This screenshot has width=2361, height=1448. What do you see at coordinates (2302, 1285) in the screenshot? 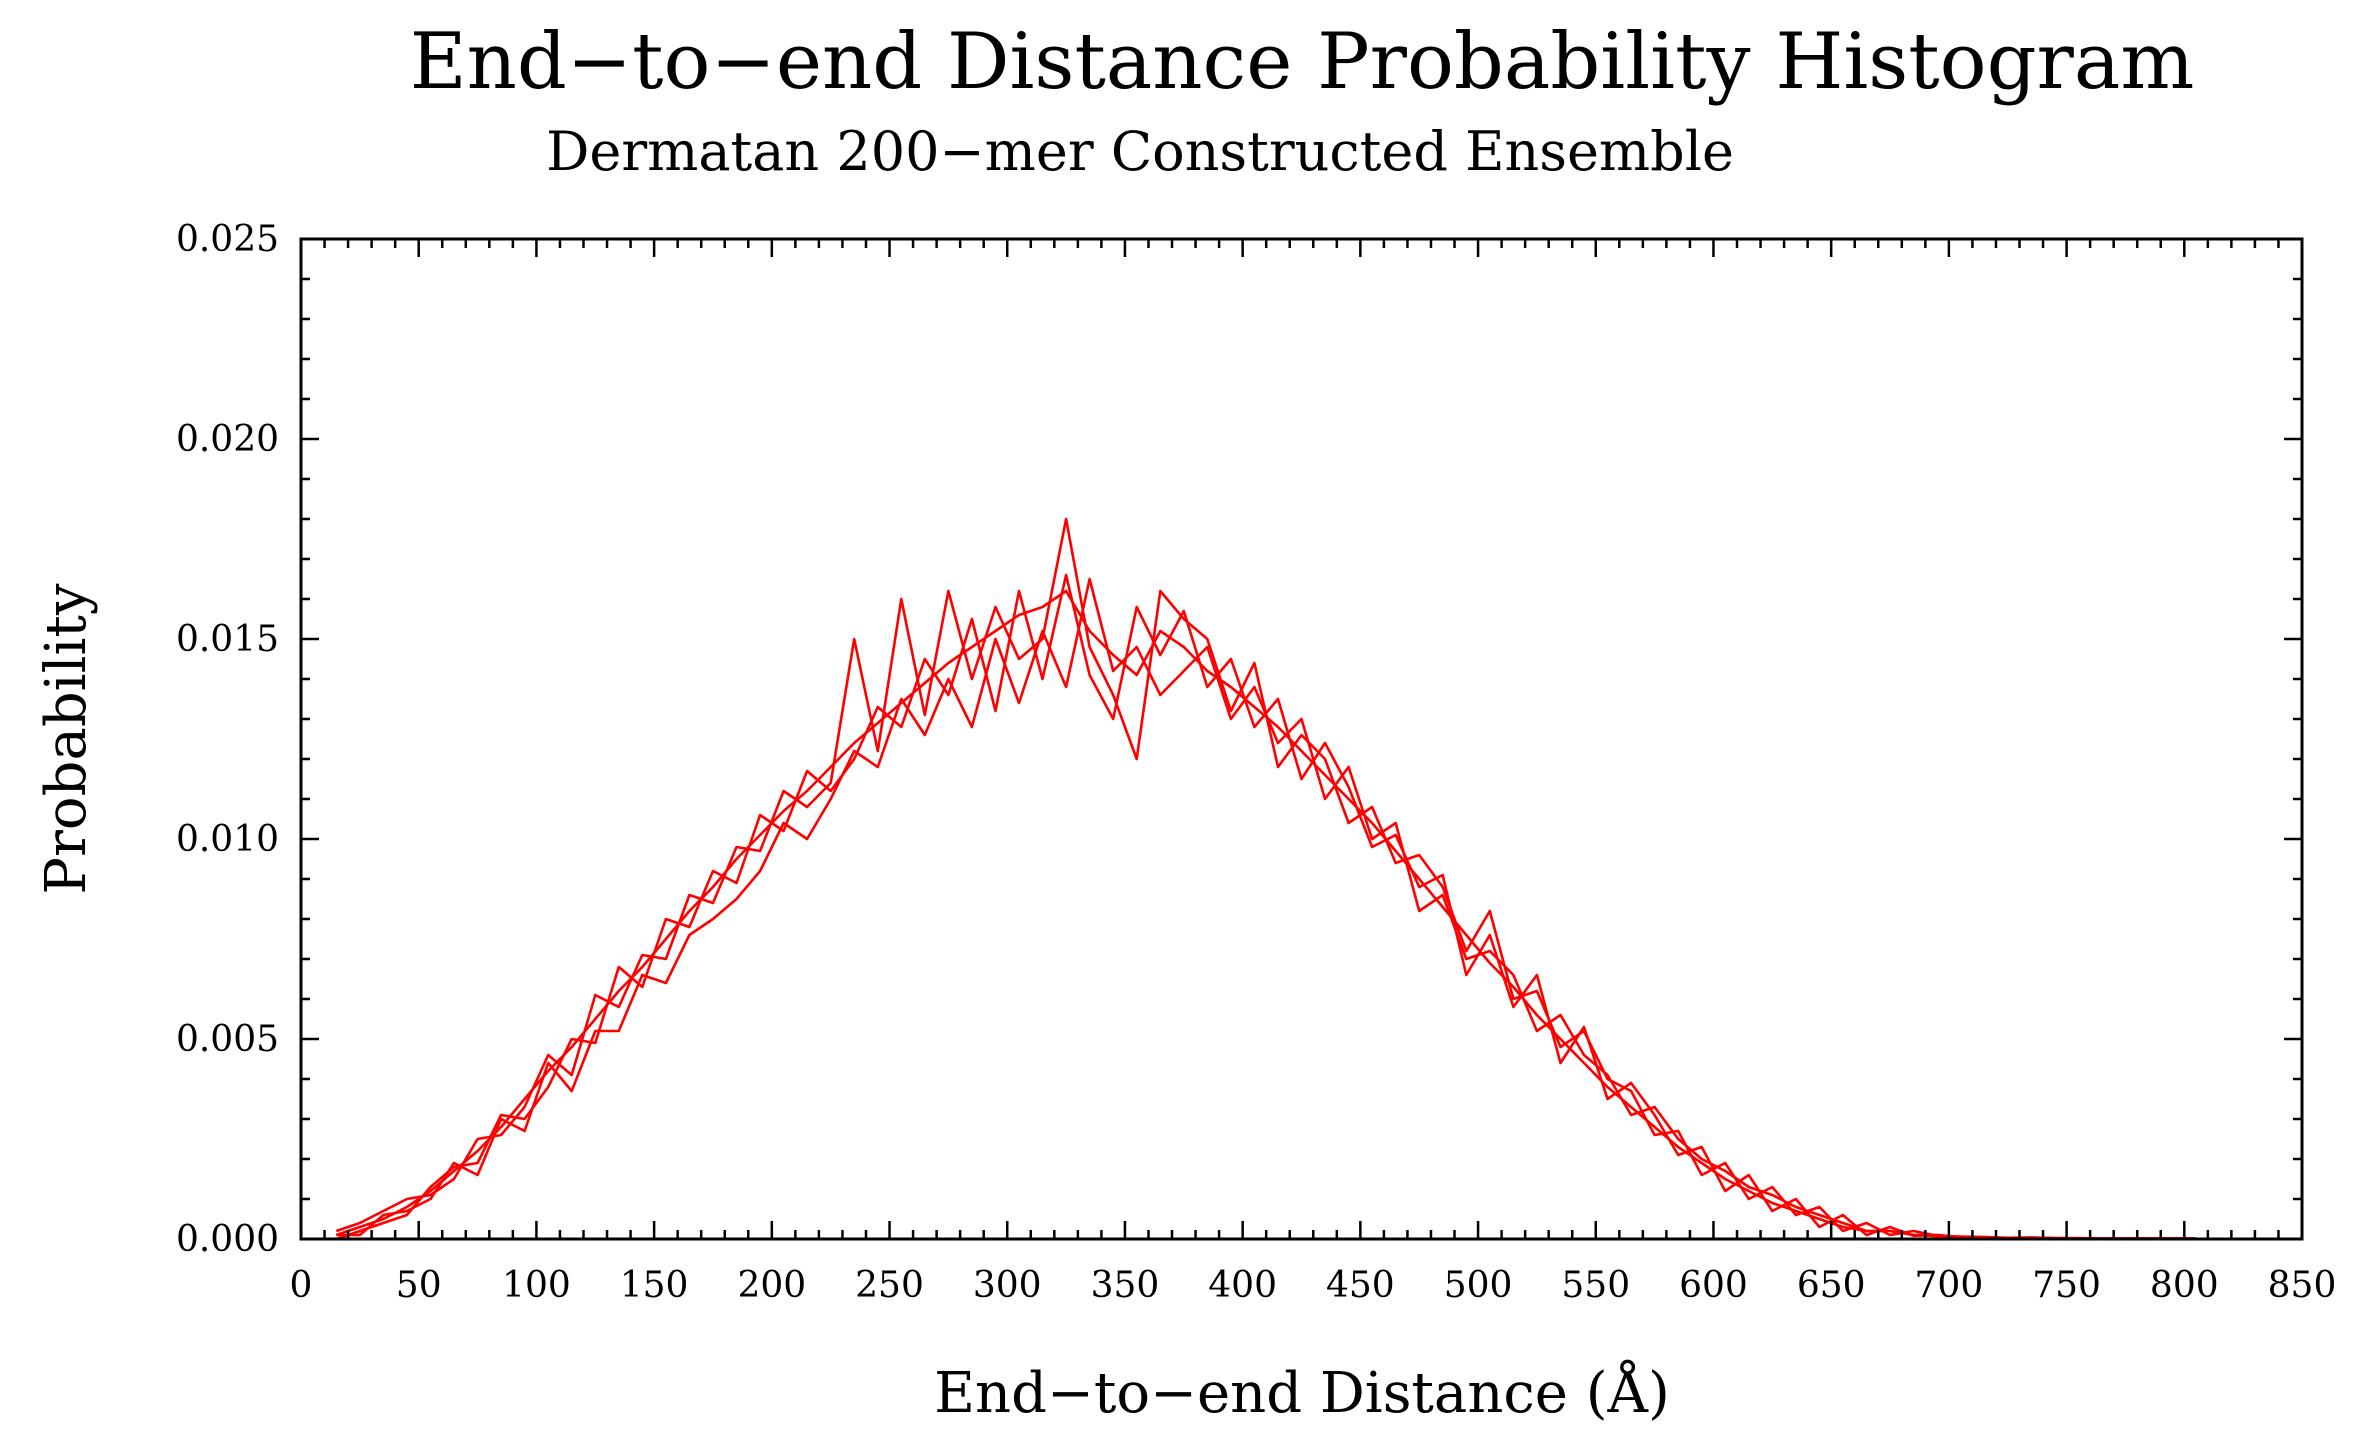
I see `x-tick-label: 850` at bounding box center [2302, 1285].